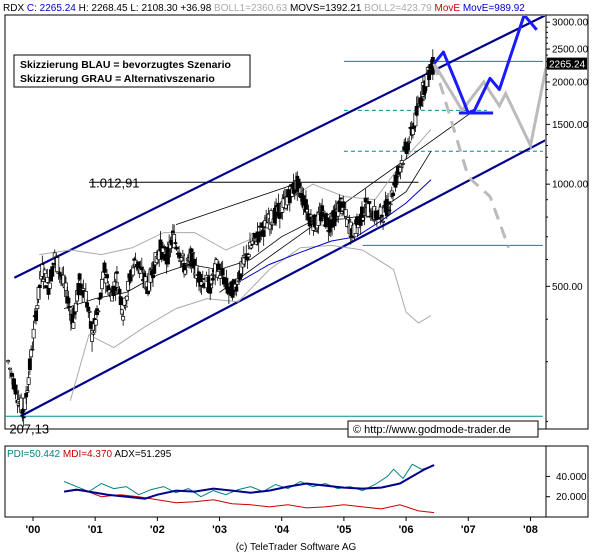 The height and width of the screenshot is (553, 592). What do you see at coordinates (13, 8) in the screenshot?
I see `header-field: RDX` at bounding box center [13, 8].